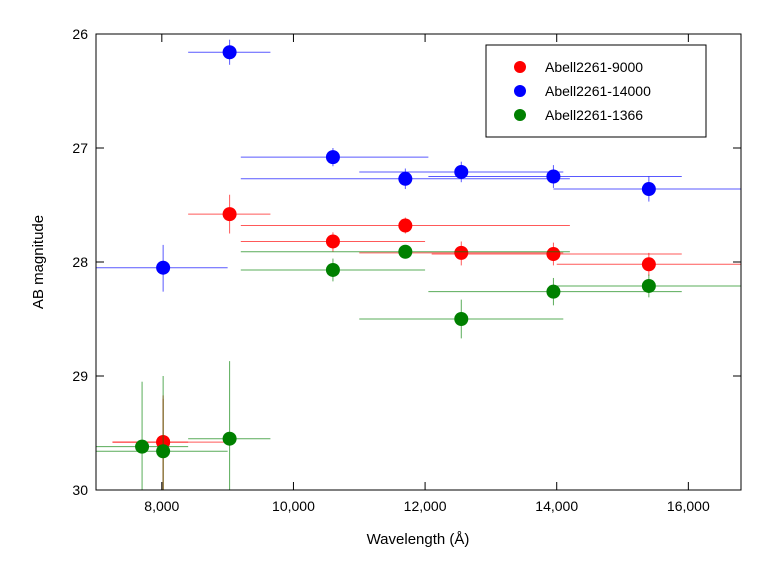  What do you see at coordinates (80, 262) in the screenshot?
I see `y-tick-label: 28` at bounding box center [80, 262].